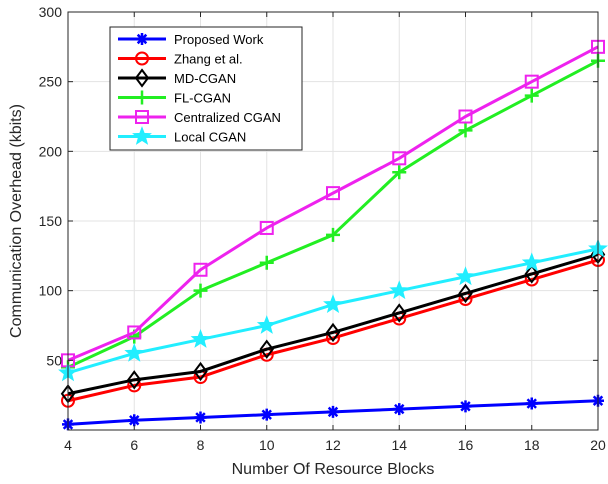  I want to click on y-tick-label: 100, so click(51, 291).